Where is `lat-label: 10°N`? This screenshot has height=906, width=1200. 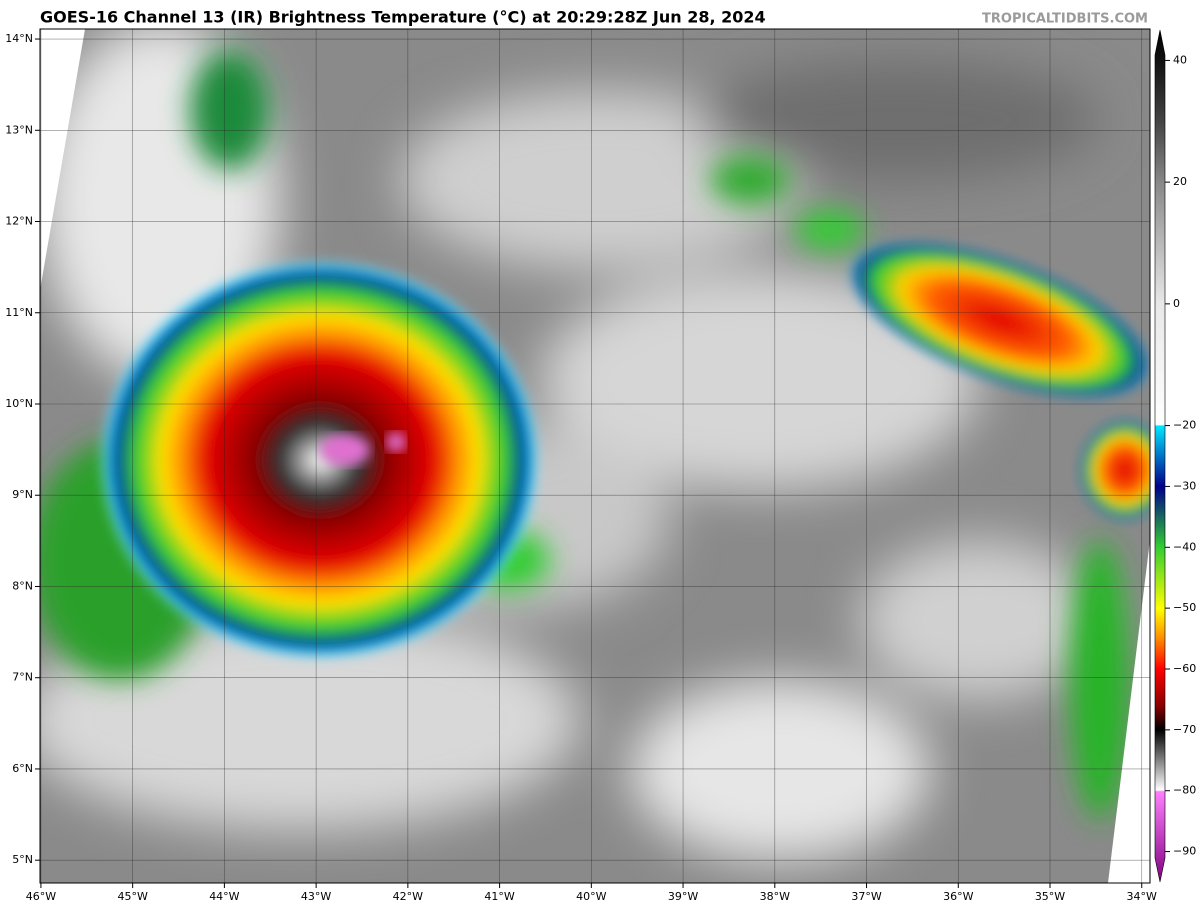 lat-label: 10°N is located at coordinates (19, 403).